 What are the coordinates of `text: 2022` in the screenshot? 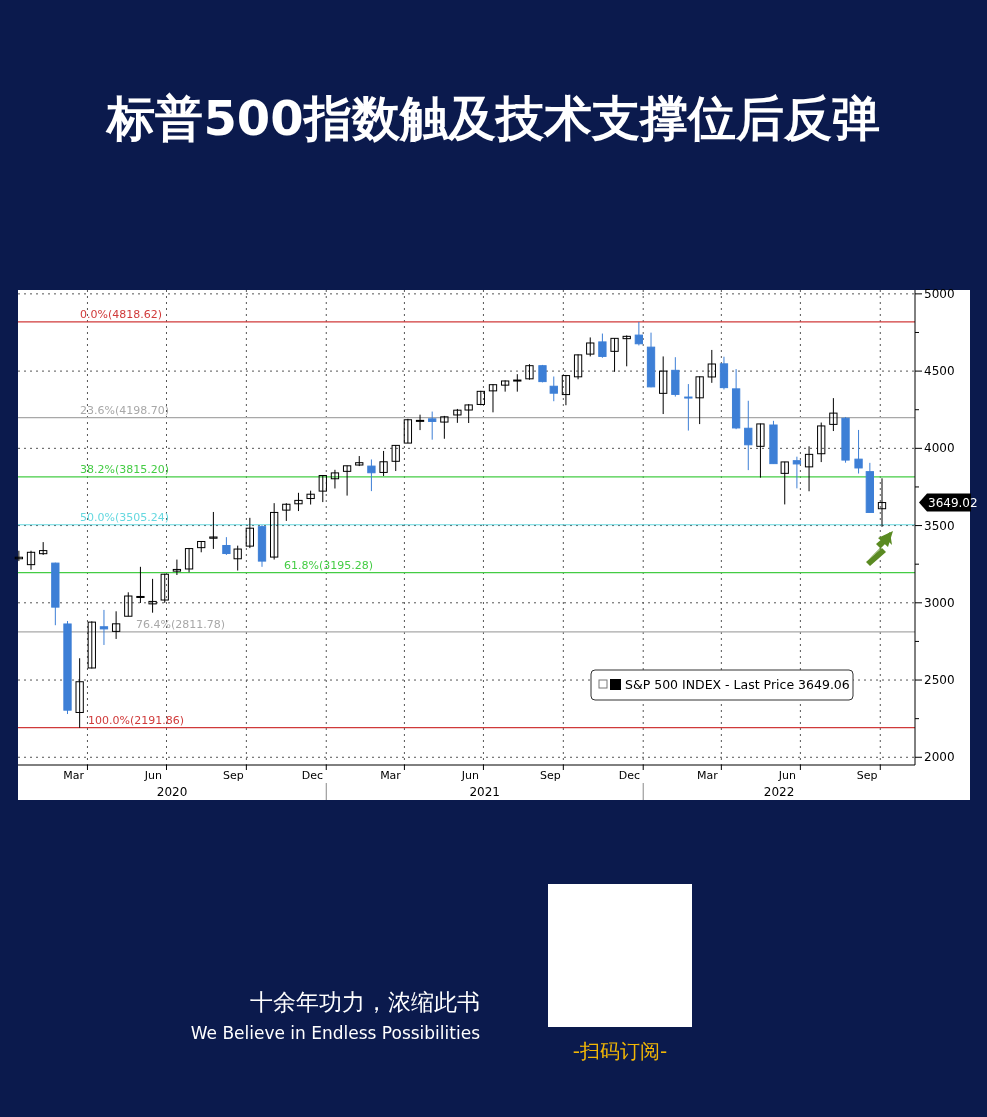 It's located at (779, 792).